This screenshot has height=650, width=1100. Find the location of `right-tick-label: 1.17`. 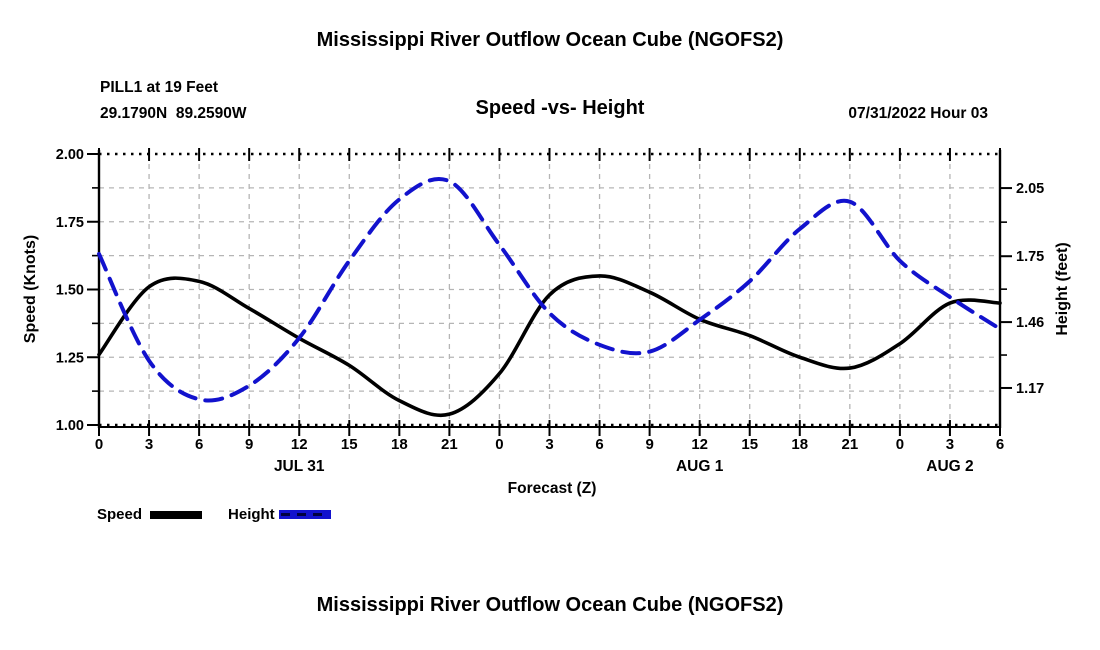

right-tick-label: 1.17 is located at coordinates (1030, 389).